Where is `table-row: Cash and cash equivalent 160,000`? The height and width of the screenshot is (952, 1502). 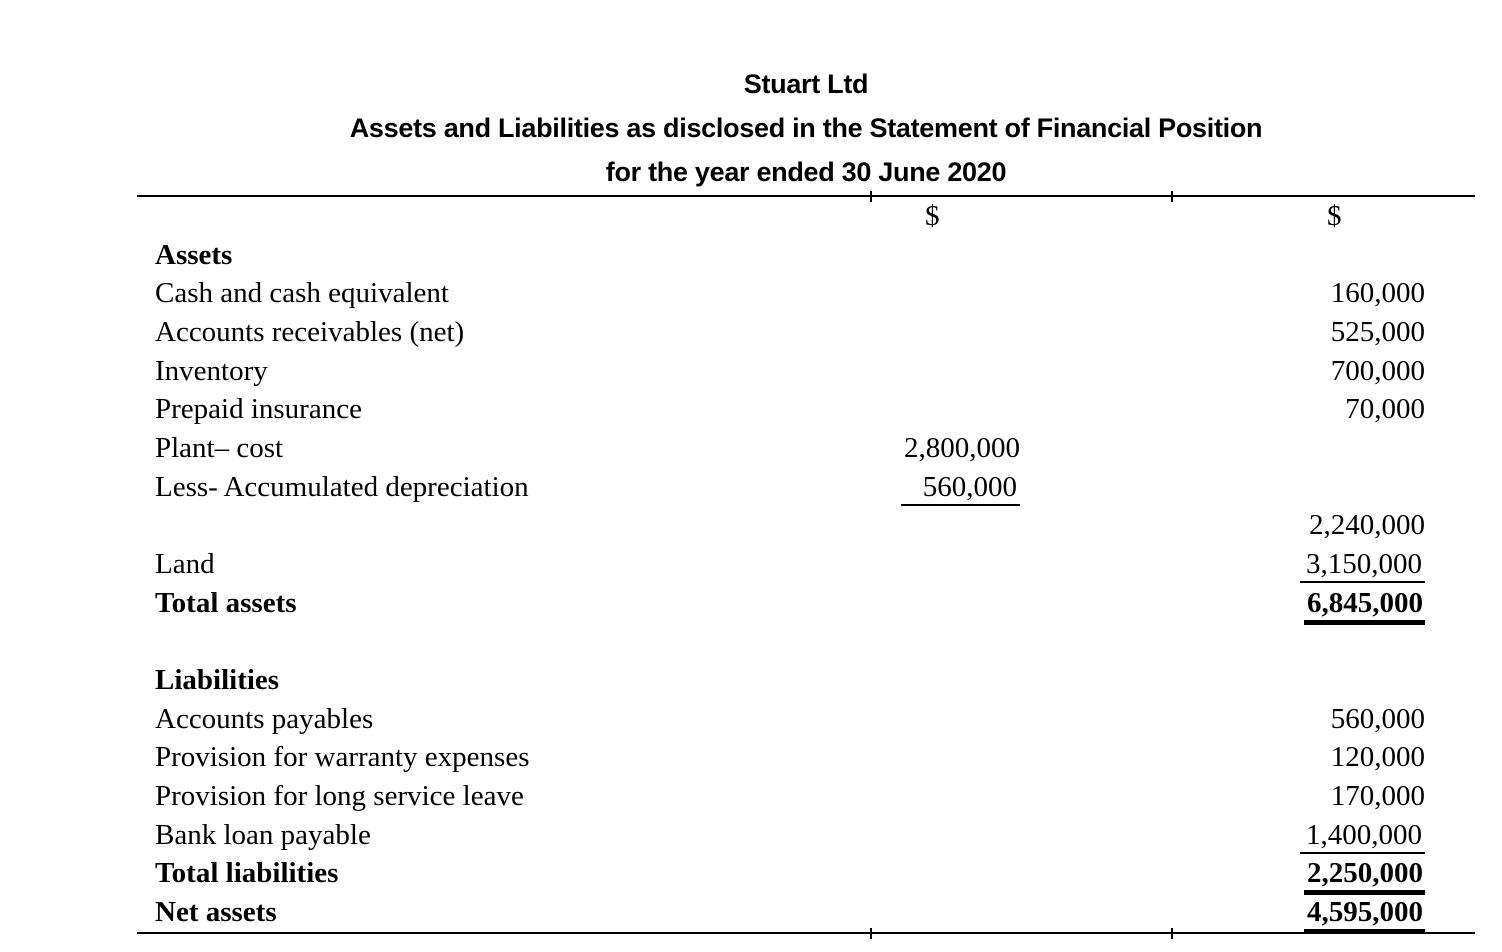 table-row: Cash and cash equivalent 160,000 is located at coordinates (806, 293).